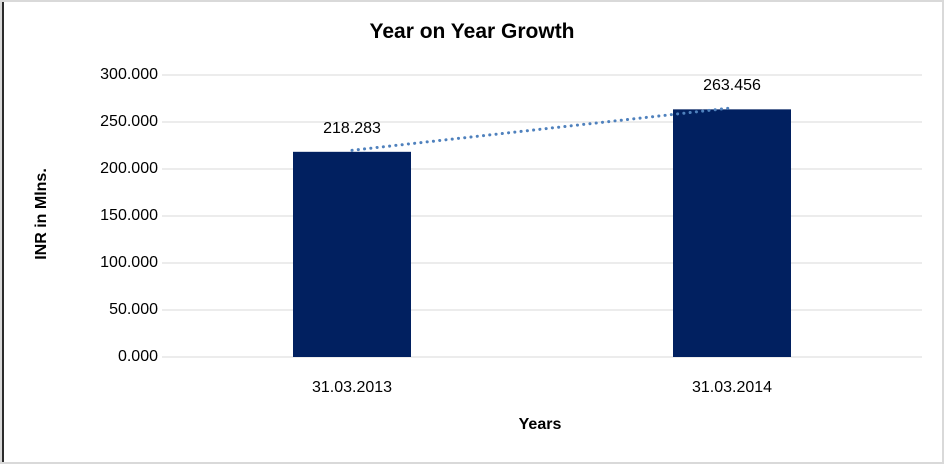  Describe the element at coordinates (542, 129) in the screenshot. I see `trendline` at that location.